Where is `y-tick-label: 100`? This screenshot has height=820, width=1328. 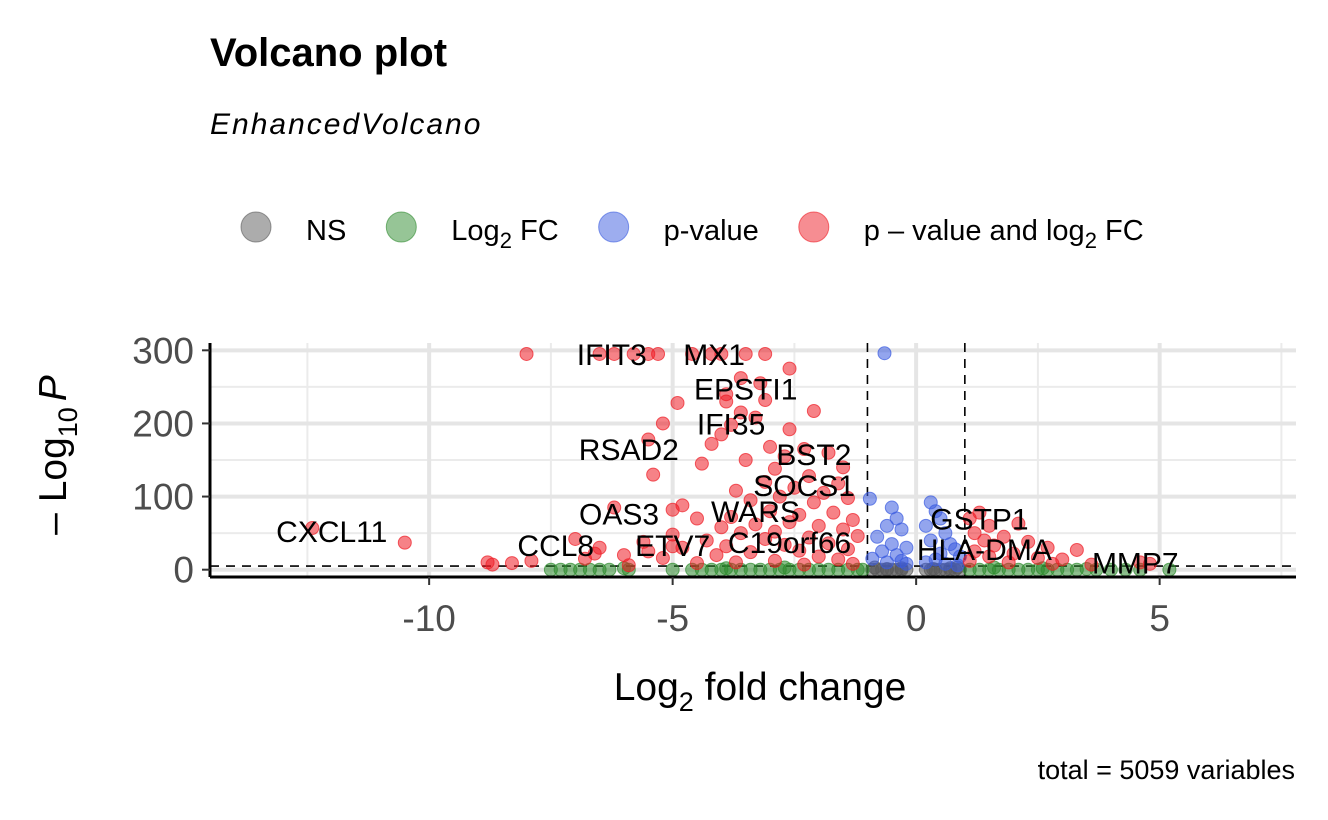
y-tick-label: 100 is located at coordinates (163, 497).